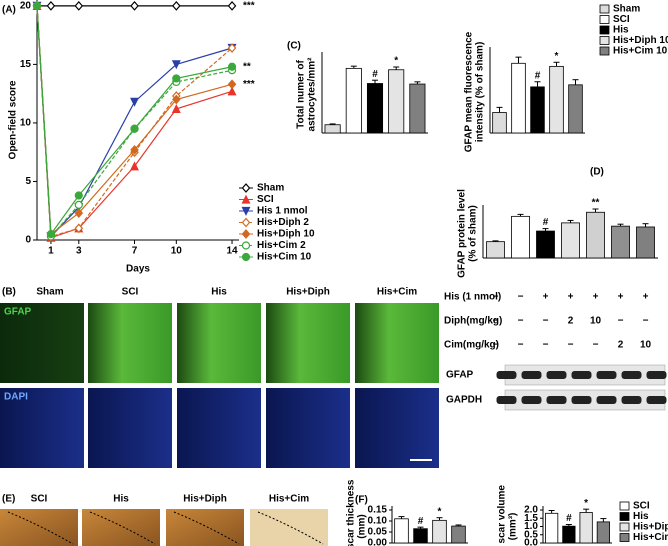 This screenshot has width=668, height=546. Describe the element at coordinates (513, 527) in the screenshot. I see `y-axis-label: (mm³)` at that location.